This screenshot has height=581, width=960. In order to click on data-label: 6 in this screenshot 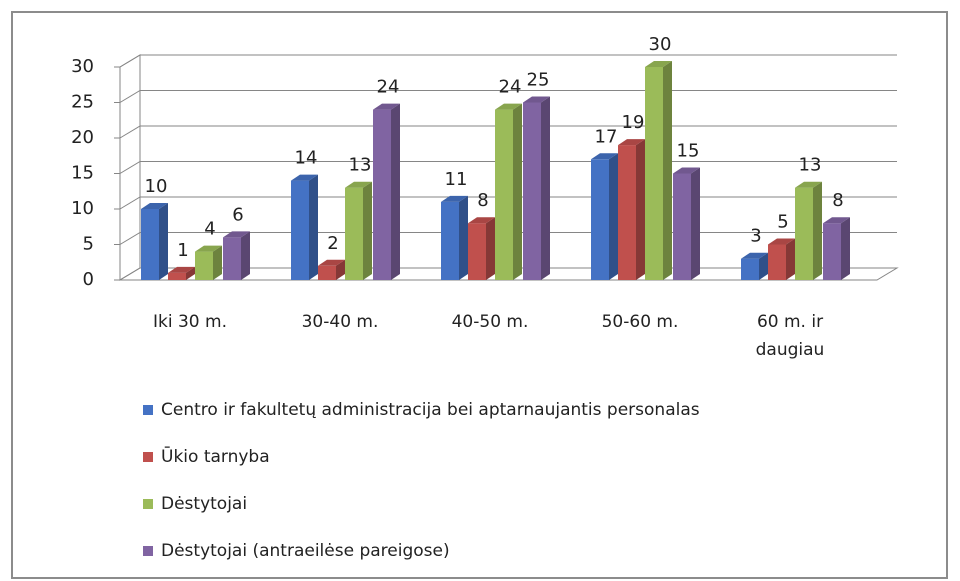, I will do `click(237, 214)`.